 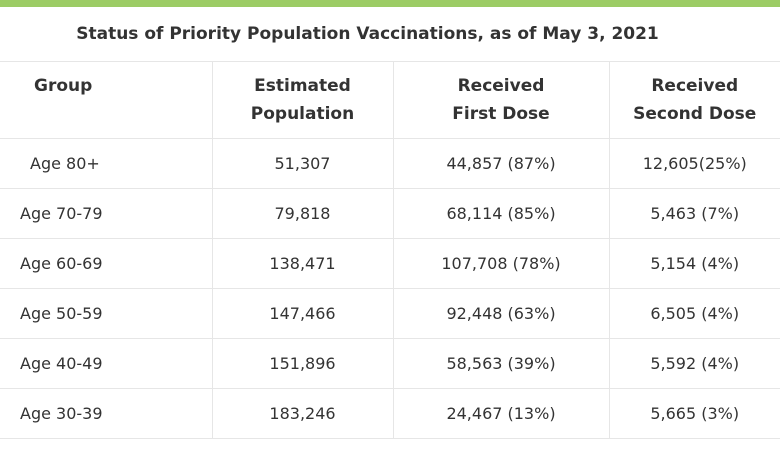 I want to click on cell-first-dose: 92,448 (63%), so click(x=500, y=313).